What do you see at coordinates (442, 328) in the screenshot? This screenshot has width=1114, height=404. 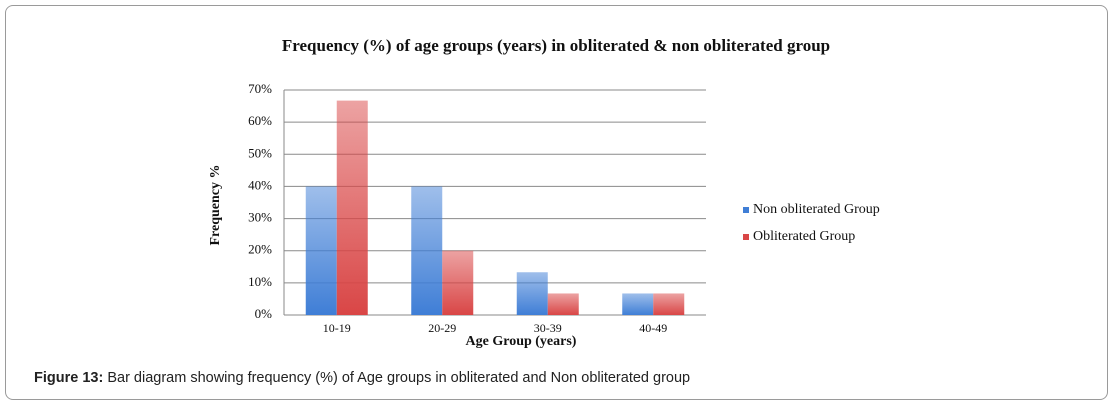 I see `x-tick-label: 20-29` at bounding box center [442, 328].